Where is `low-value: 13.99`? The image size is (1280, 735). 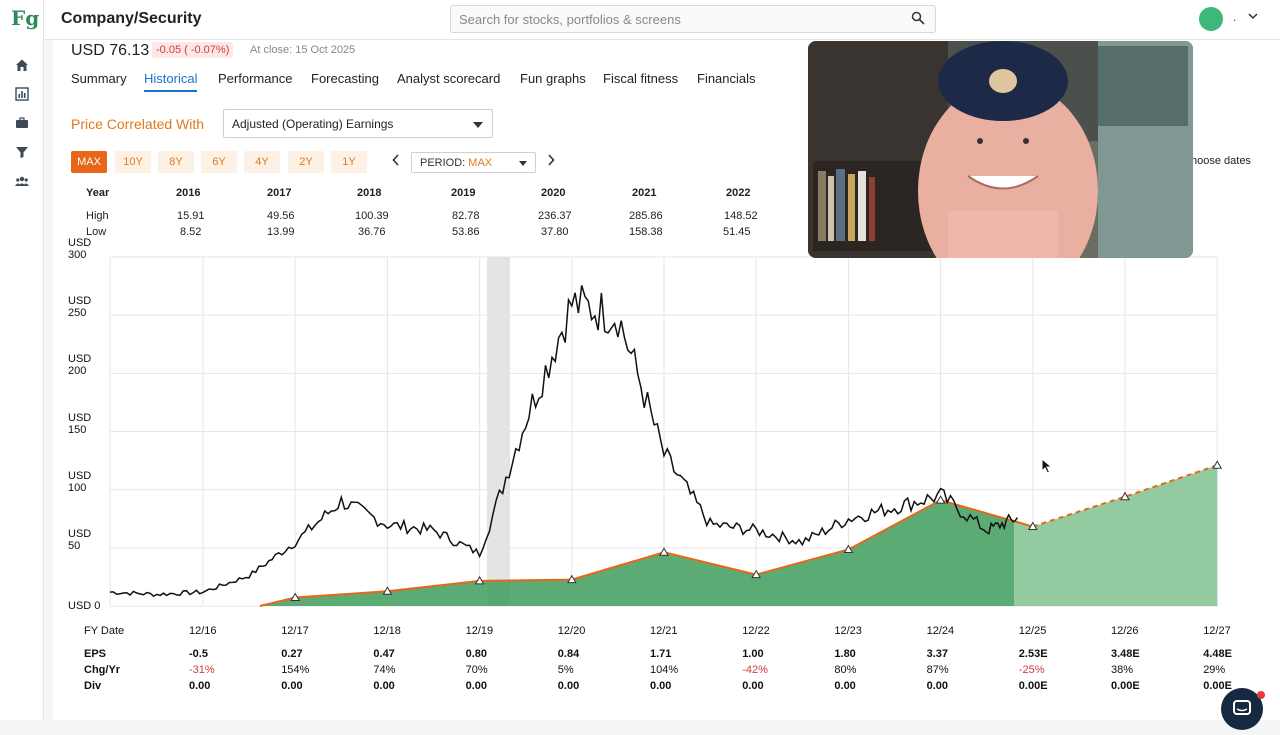 low-value: 13.99 is located at coordinates (281, 232).